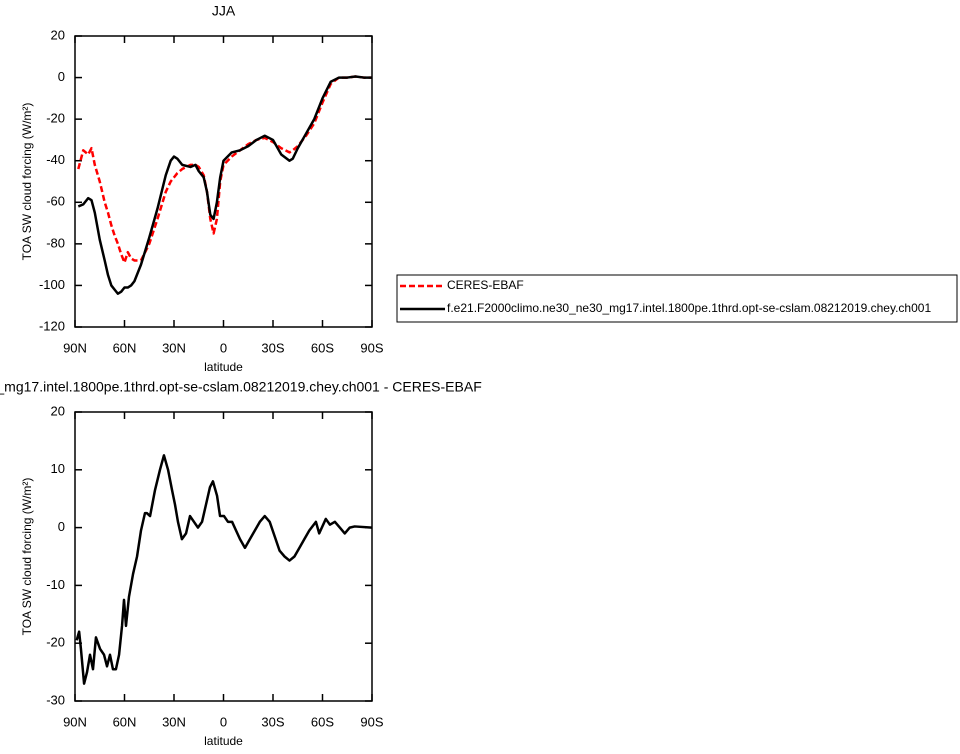  I want to click on y-tick-label: -80, so click(55, 242).